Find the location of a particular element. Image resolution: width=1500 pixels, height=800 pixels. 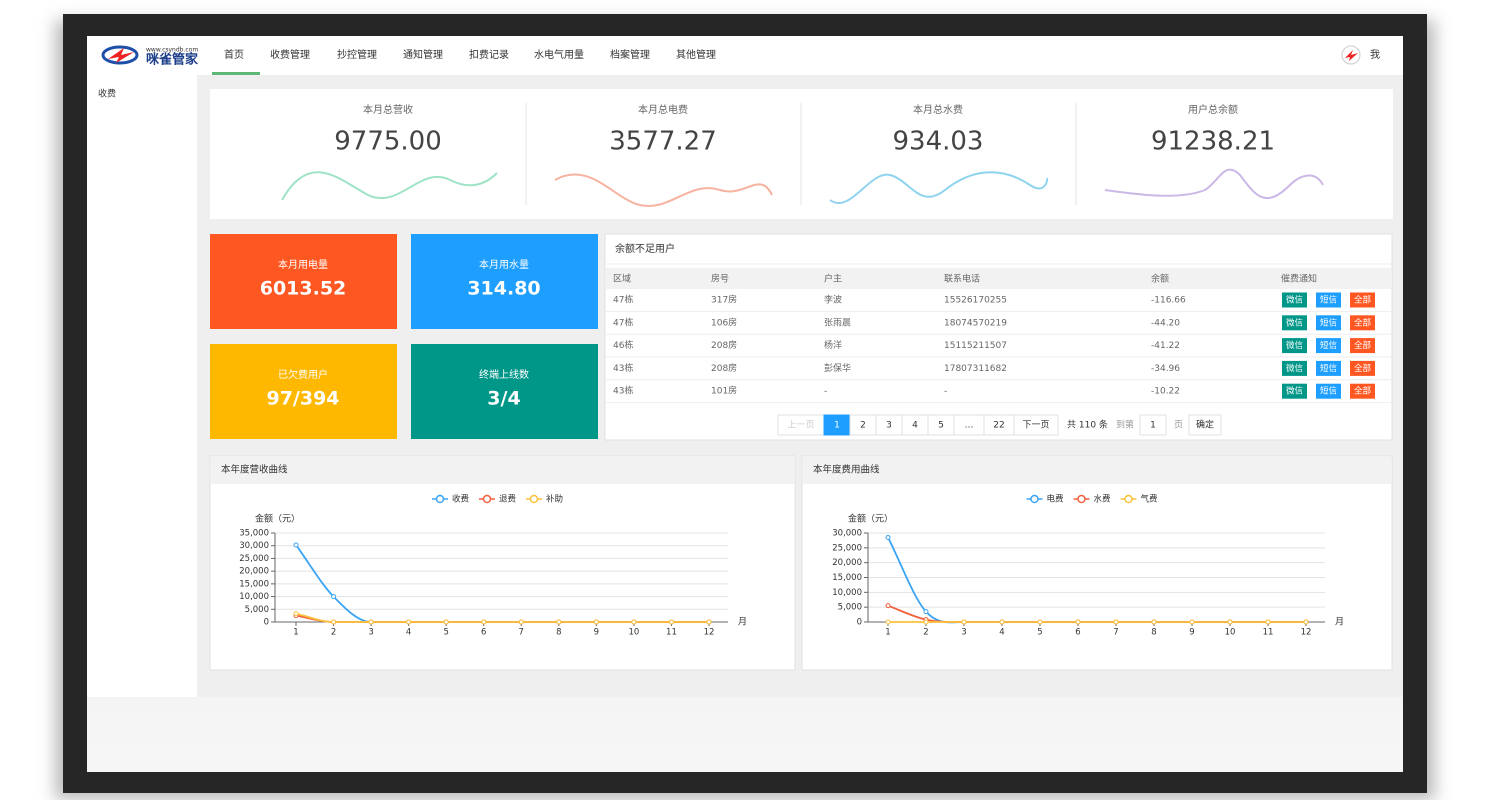

cell: 李波 is located at coordinates (833, 300).